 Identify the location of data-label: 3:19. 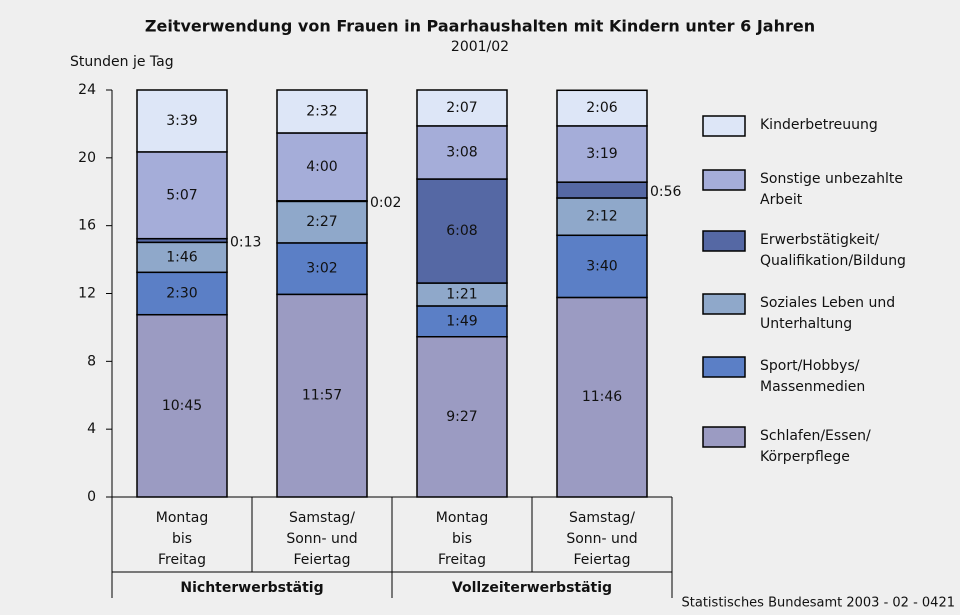
(601, 154).